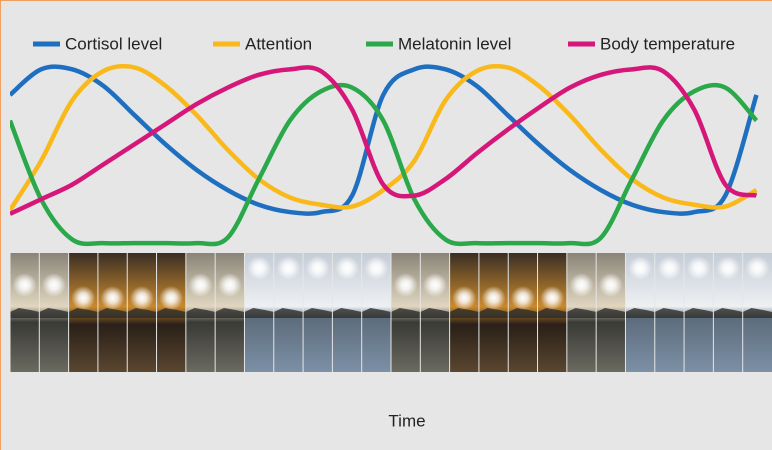 The width and height of the screenshot is (772, 450). I want to click on legend-label: Body temperature, so click(667, 43).